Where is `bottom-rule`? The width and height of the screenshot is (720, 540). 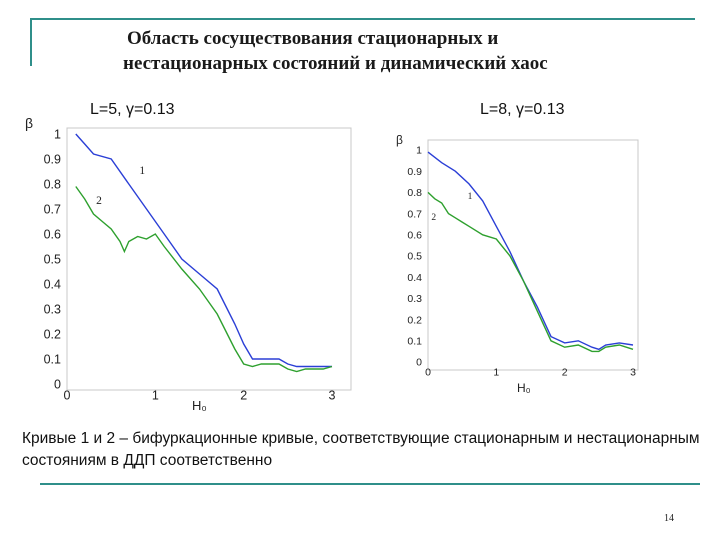 bottom-rule is located at coordinates (370, 484).